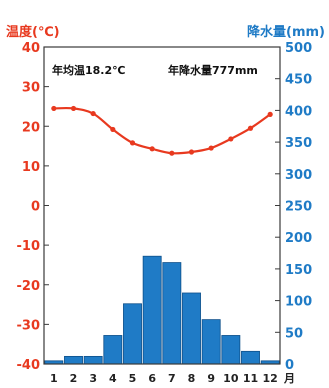 This screenshot has height=388, width=329. Describe the element at coordinates (88, 70) in the screenshot. I see `annotation-avg-temperature: 年均温18.2℃` at that location.